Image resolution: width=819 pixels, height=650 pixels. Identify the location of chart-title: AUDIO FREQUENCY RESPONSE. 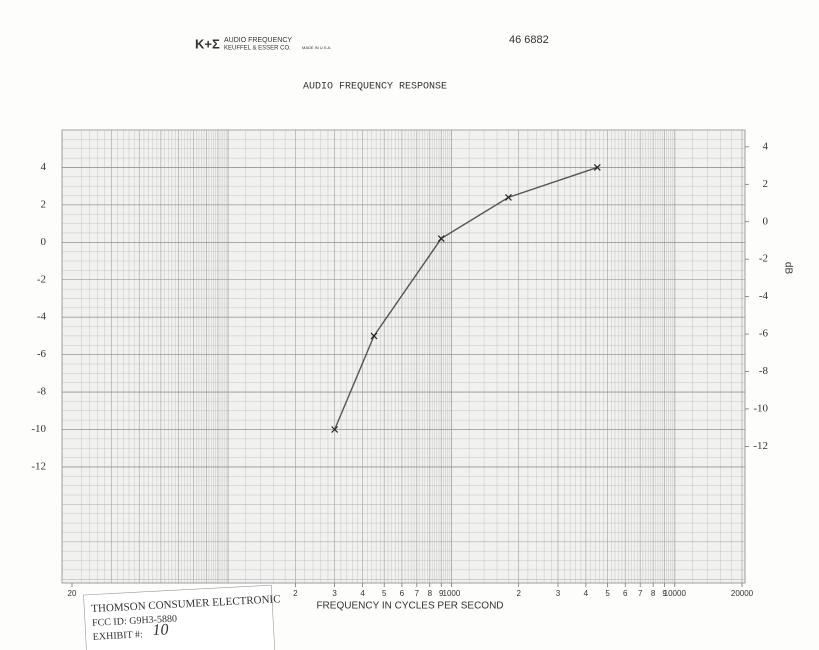
(375, 87).